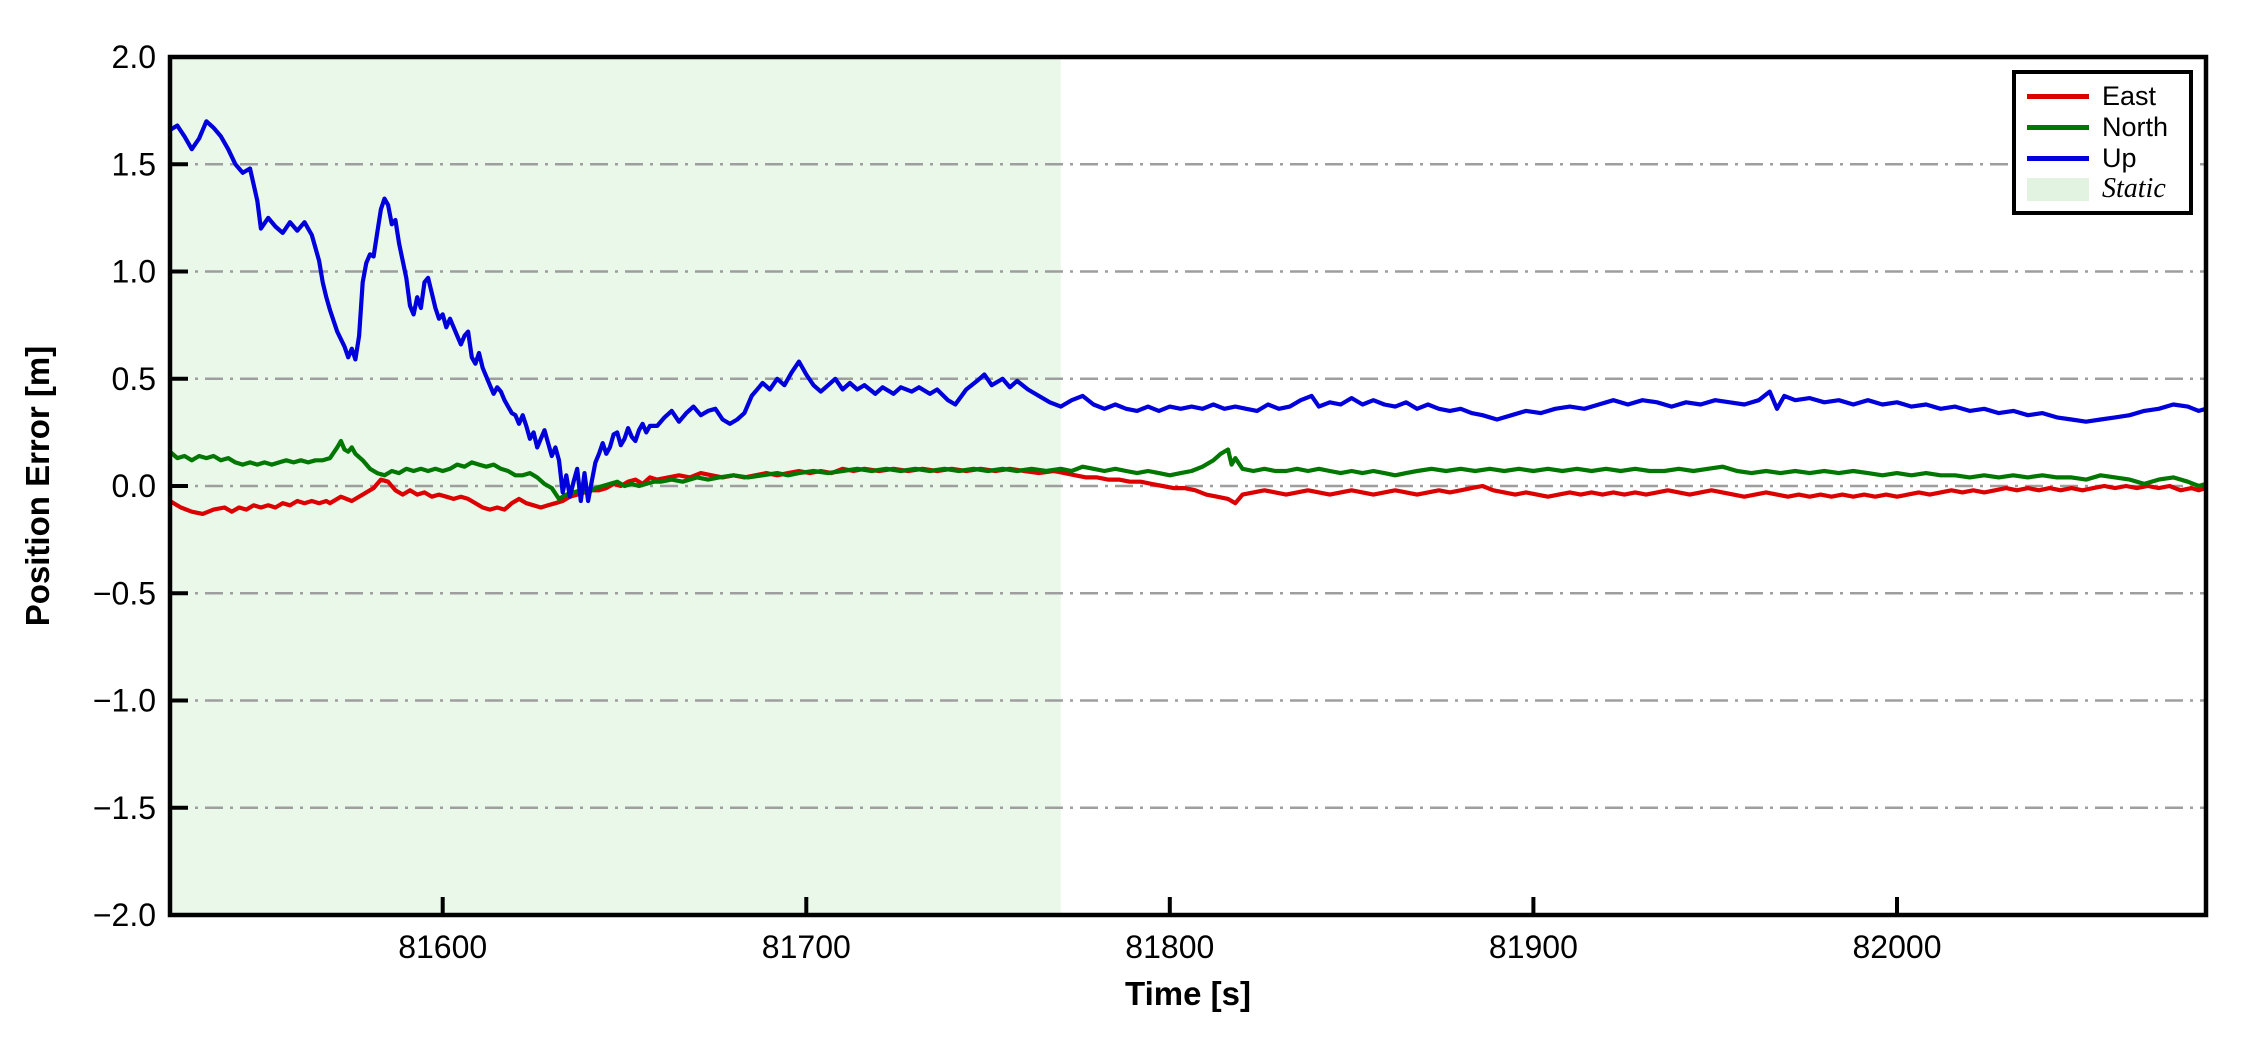  I want to click on legend: East North Up Static, so click(2102, 142).